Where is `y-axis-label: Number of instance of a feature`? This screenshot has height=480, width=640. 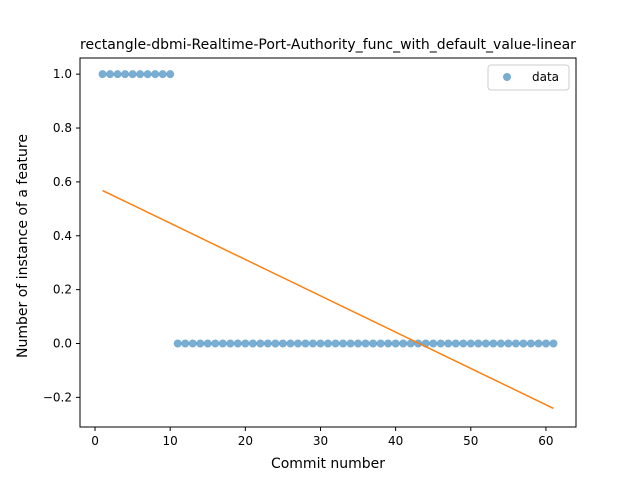 y-axis-label: Number of instance of a feature is located at coordinates (23, 246).